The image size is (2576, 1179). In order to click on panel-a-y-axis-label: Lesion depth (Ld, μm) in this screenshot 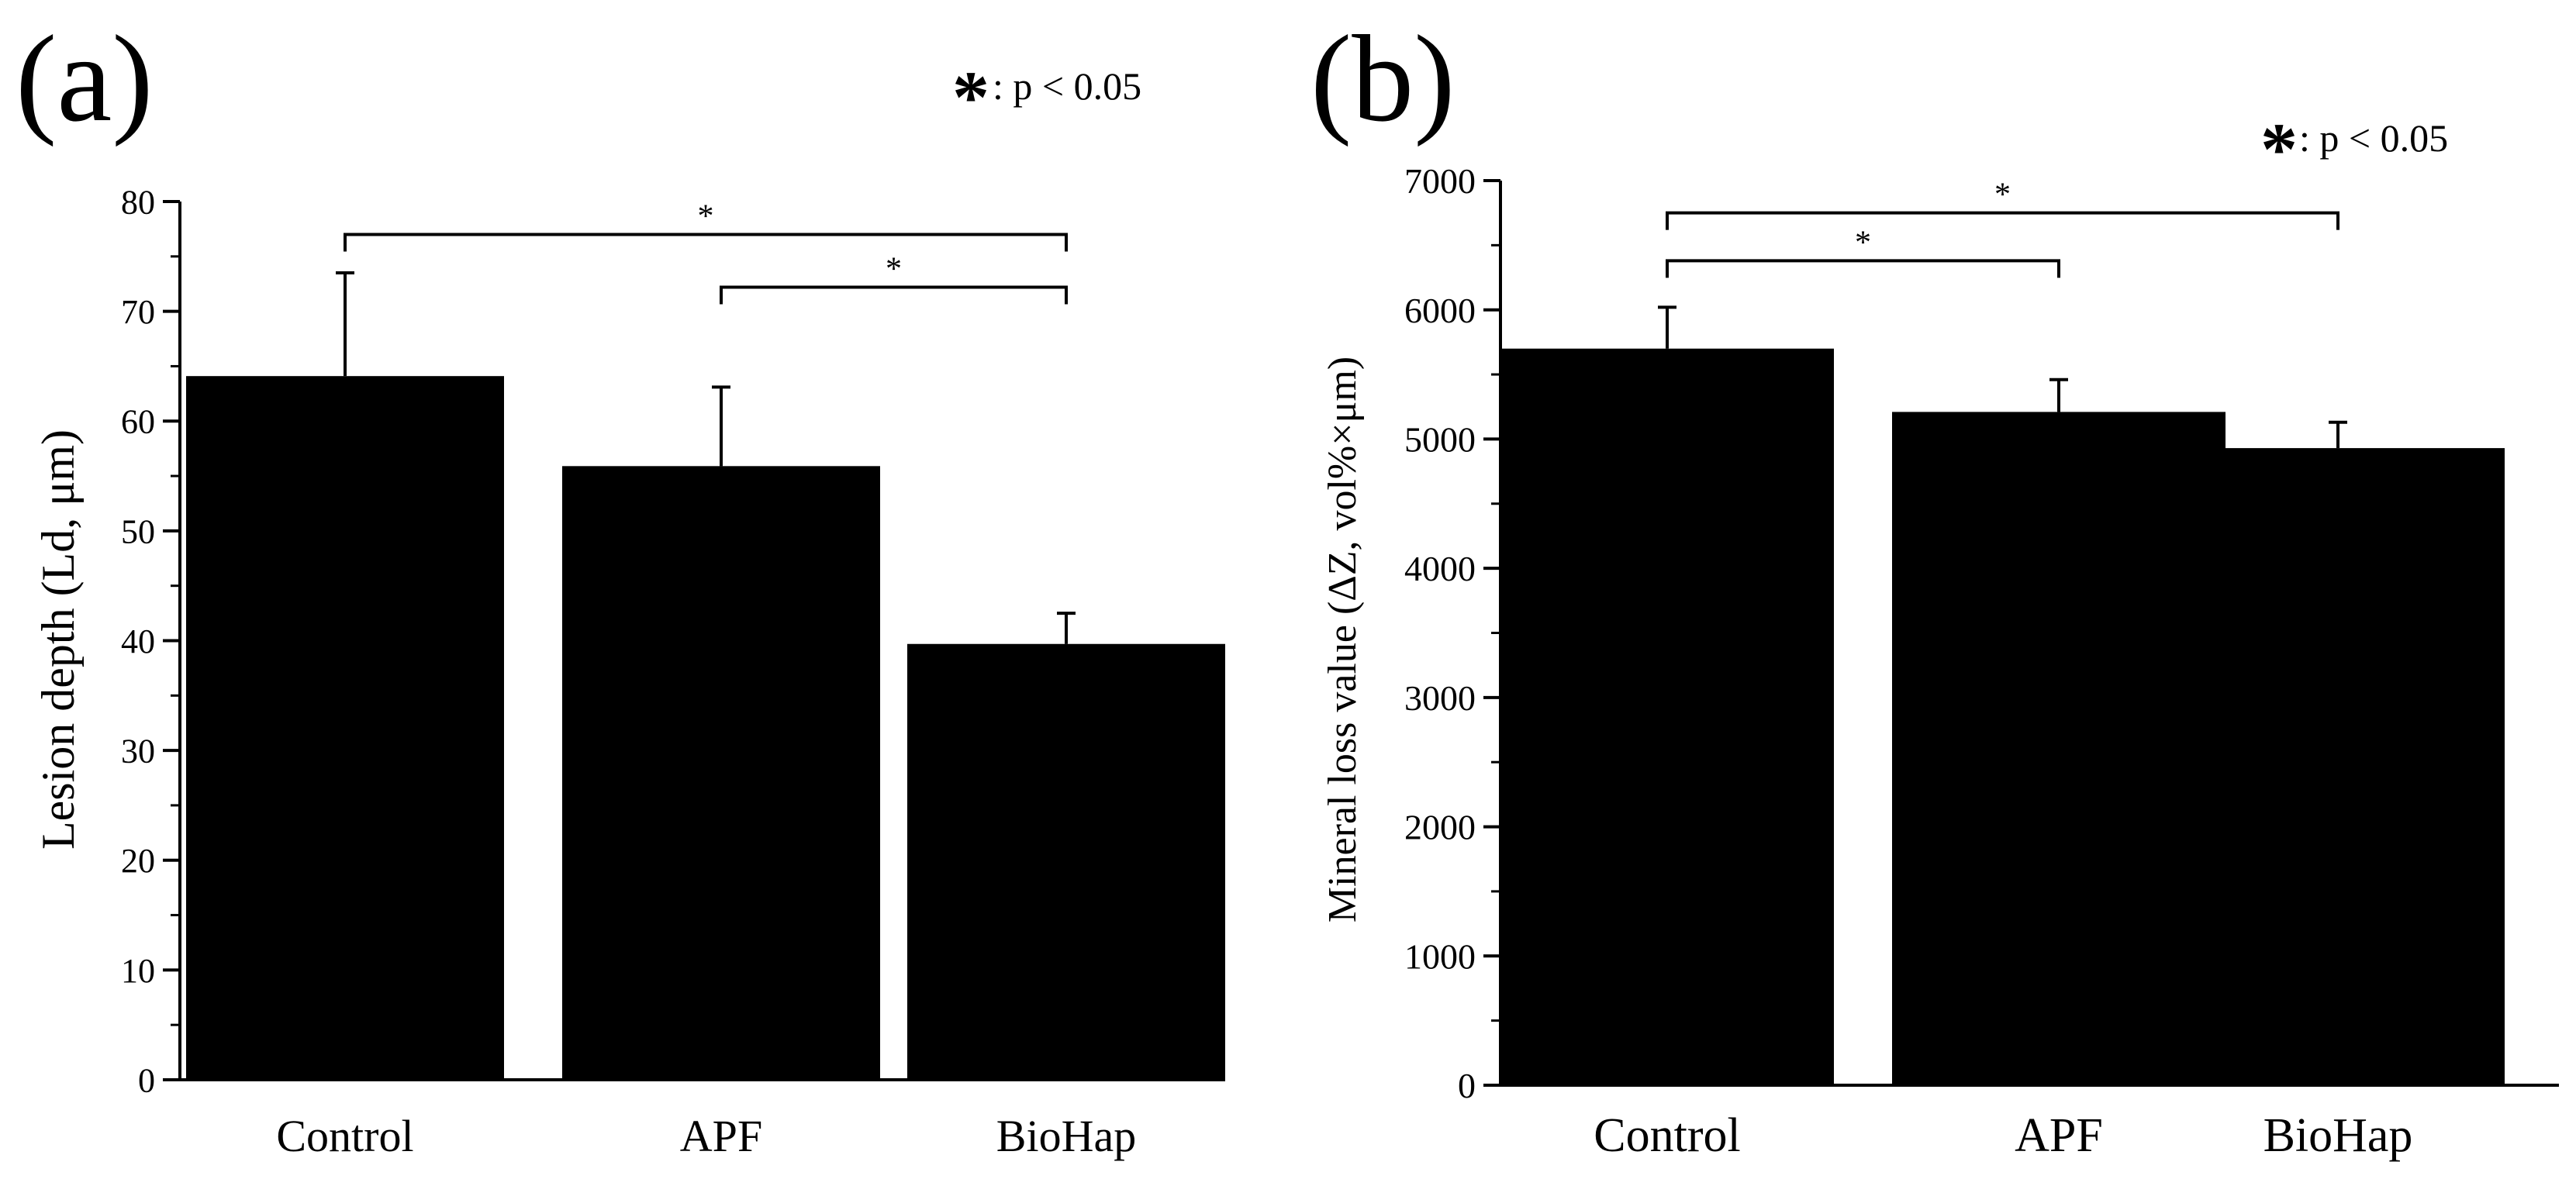, I will do `click(59, 639)`.